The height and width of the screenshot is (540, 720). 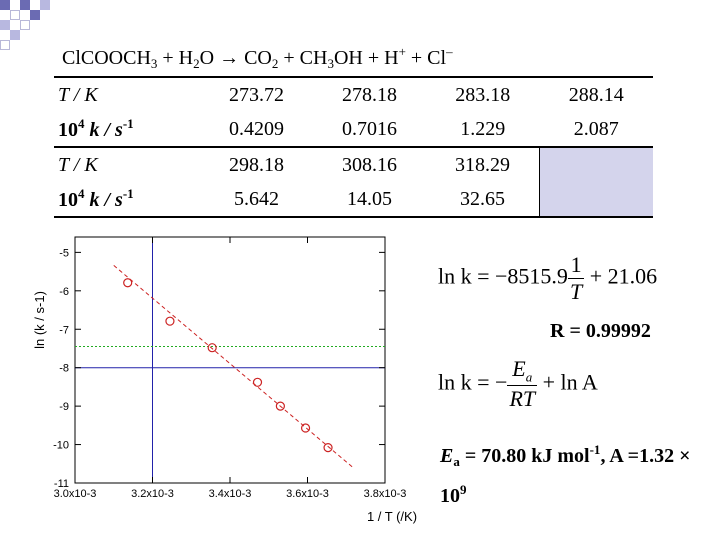 I want to click on y-tick-label: -7, so click(x=64, y=330).